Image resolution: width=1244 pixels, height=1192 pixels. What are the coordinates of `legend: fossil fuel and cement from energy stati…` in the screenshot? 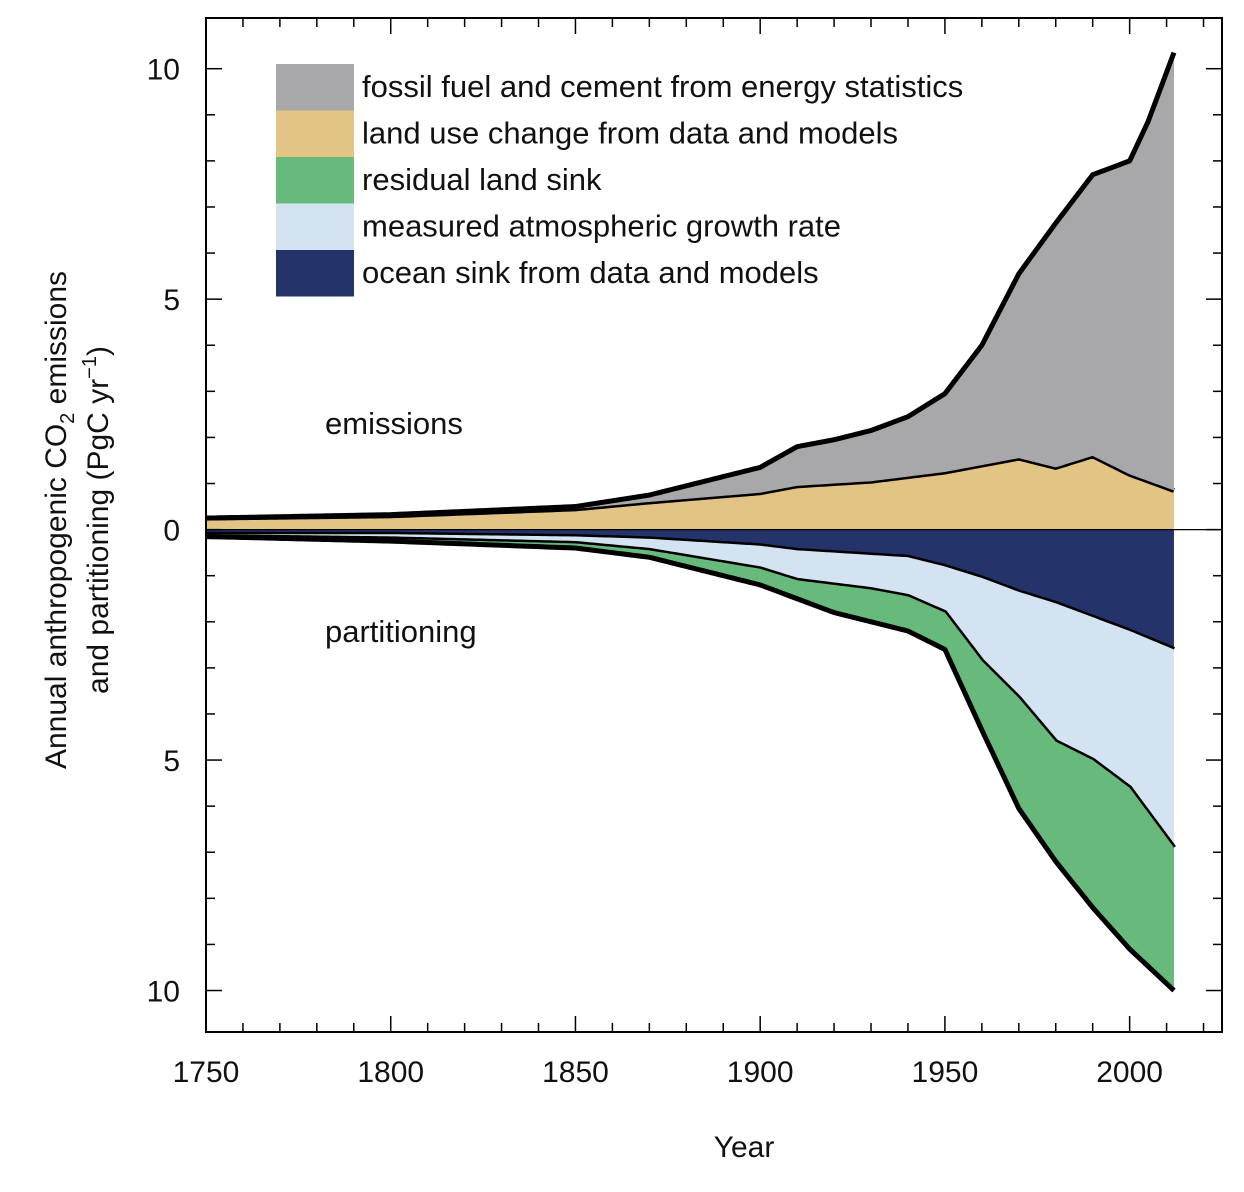 It's located at (619, 180).